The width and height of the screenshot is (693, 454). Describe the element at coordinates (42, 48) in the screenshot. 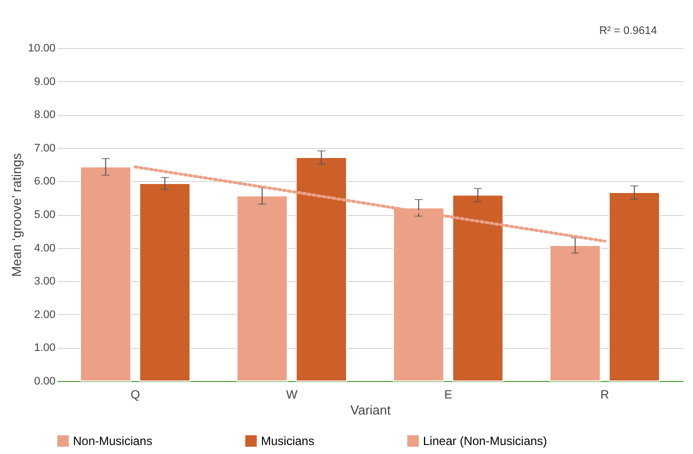

I see `y-tick-label: 10.00` at that location.